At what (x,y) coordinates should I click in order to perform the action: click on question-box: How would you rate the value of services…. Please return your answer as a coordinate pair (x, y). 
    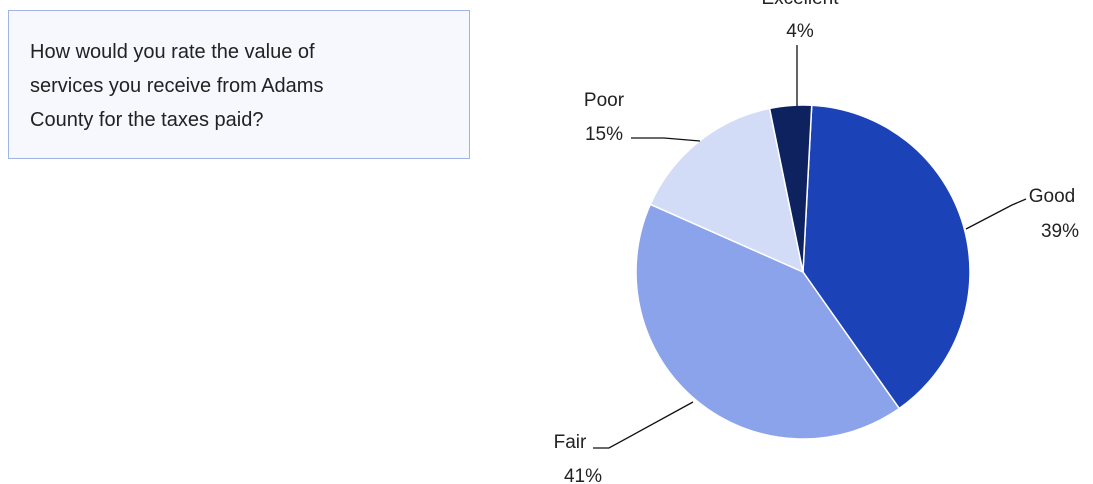
    Looking at the image, I should click on (239, 84).